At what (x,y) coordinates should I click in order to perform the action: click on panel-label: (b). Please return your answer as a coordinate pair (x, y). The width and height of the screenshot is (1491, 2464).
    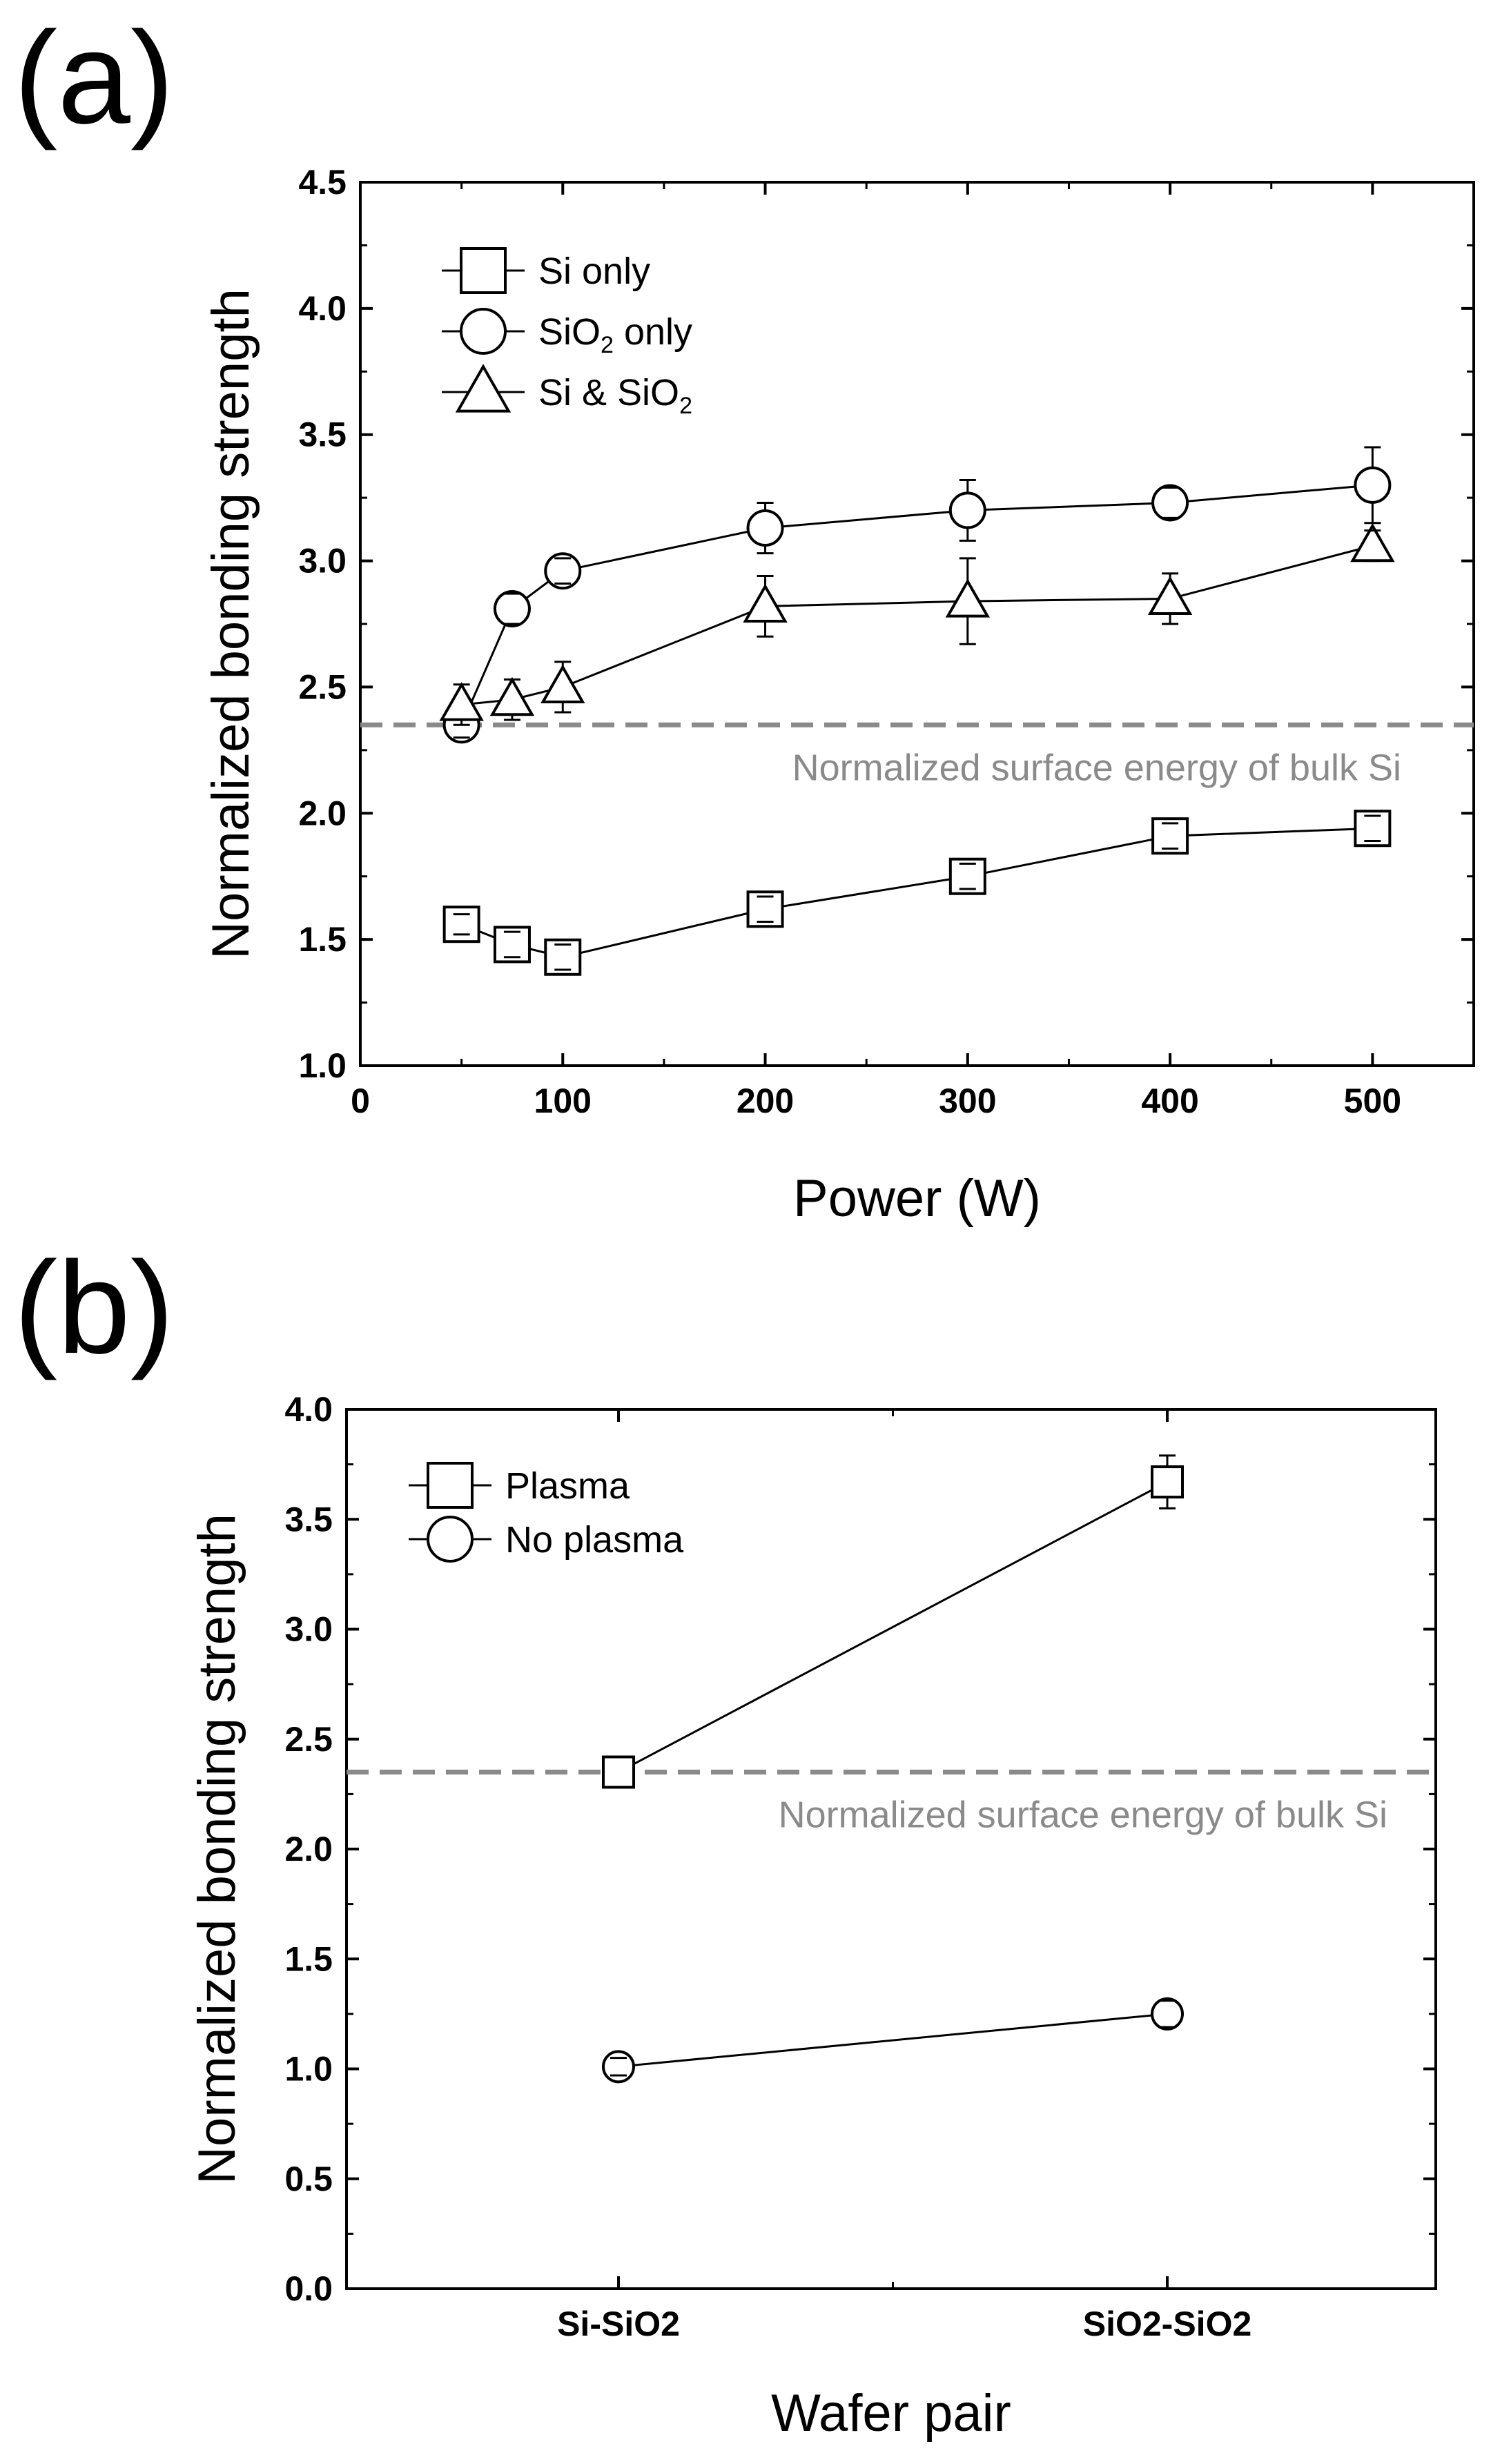
    Looking at the image, I should click on (94, 1308).